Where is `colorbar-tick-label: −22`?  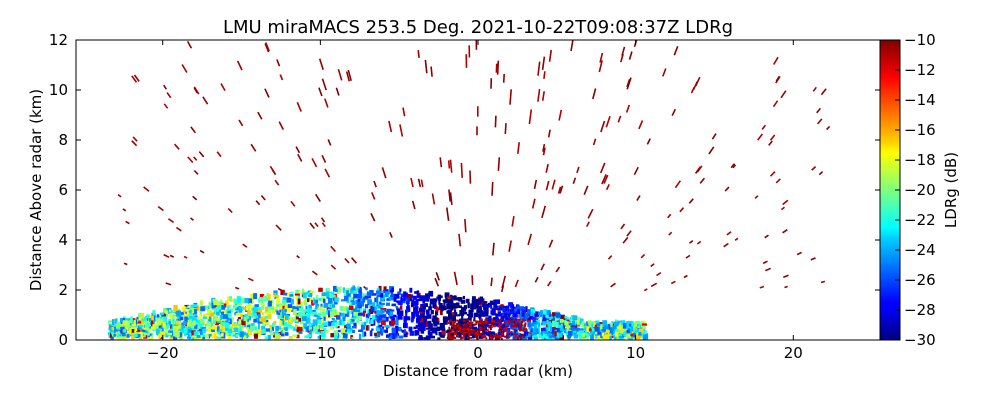
colorbar-tick-label: −22 is located at coordinates (920, 220).